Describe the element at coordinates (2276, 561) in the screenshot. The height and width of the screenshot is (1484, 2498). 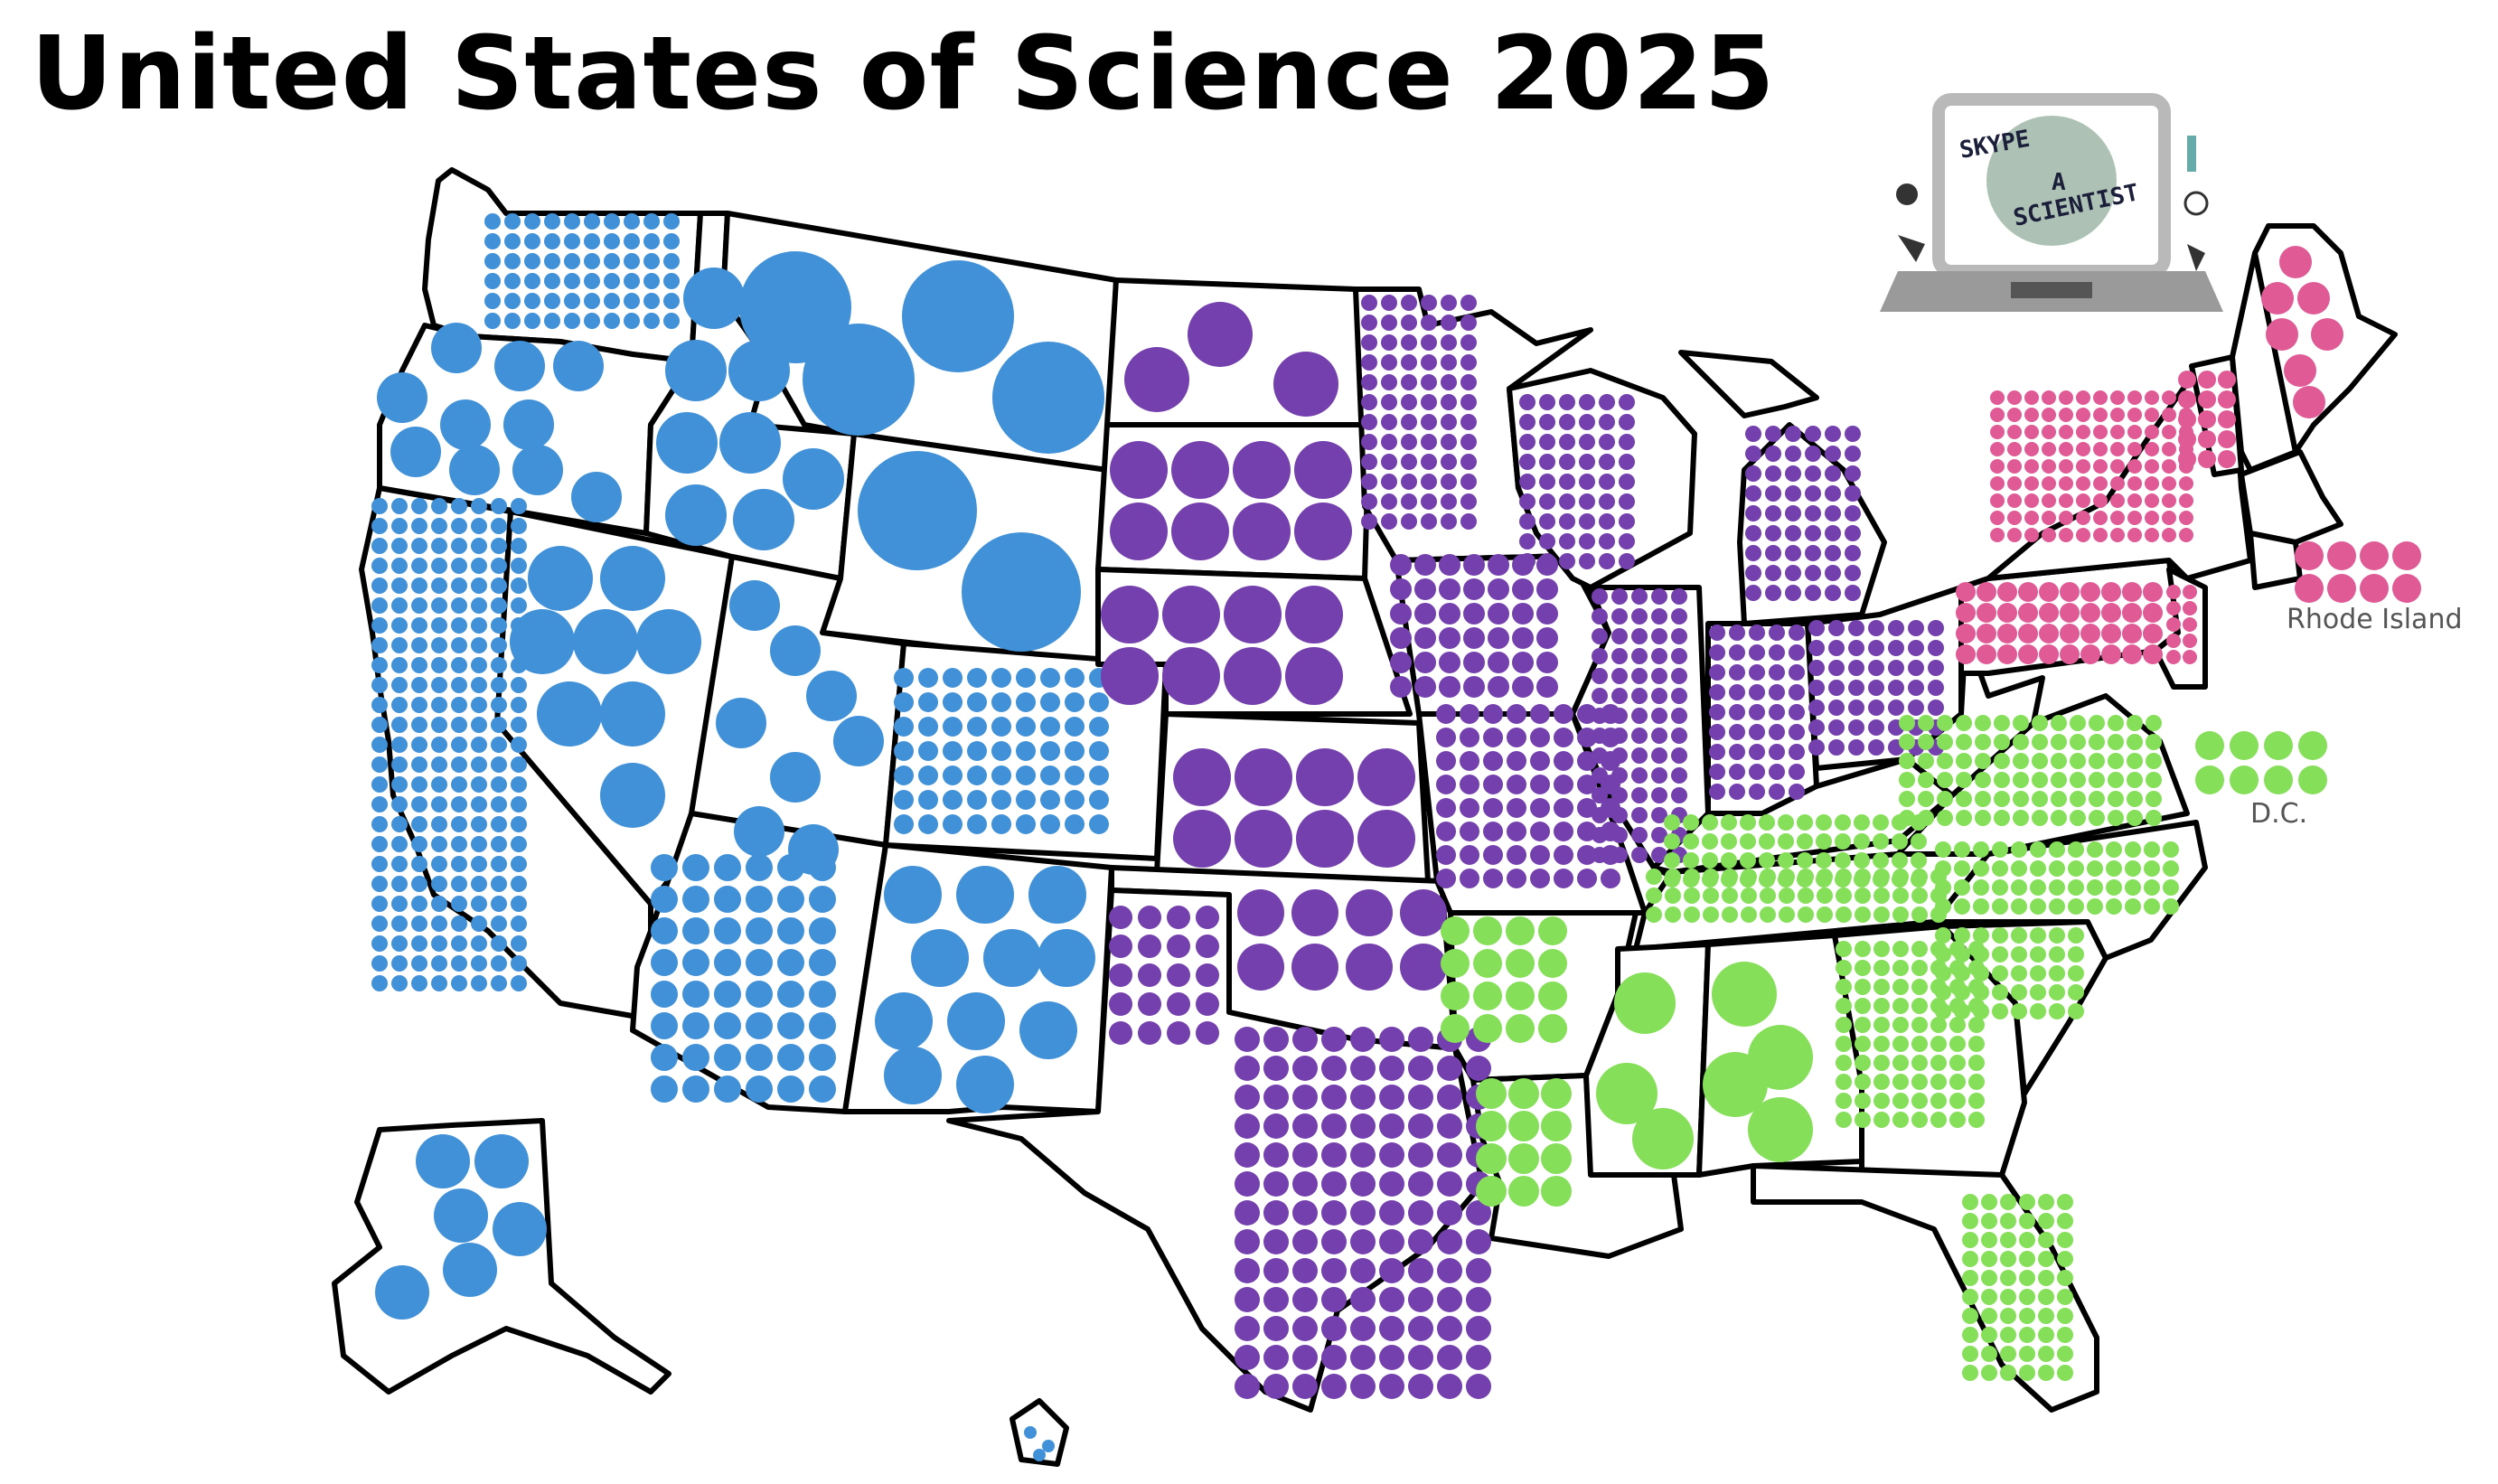
I see `state-connecticut` at that location.